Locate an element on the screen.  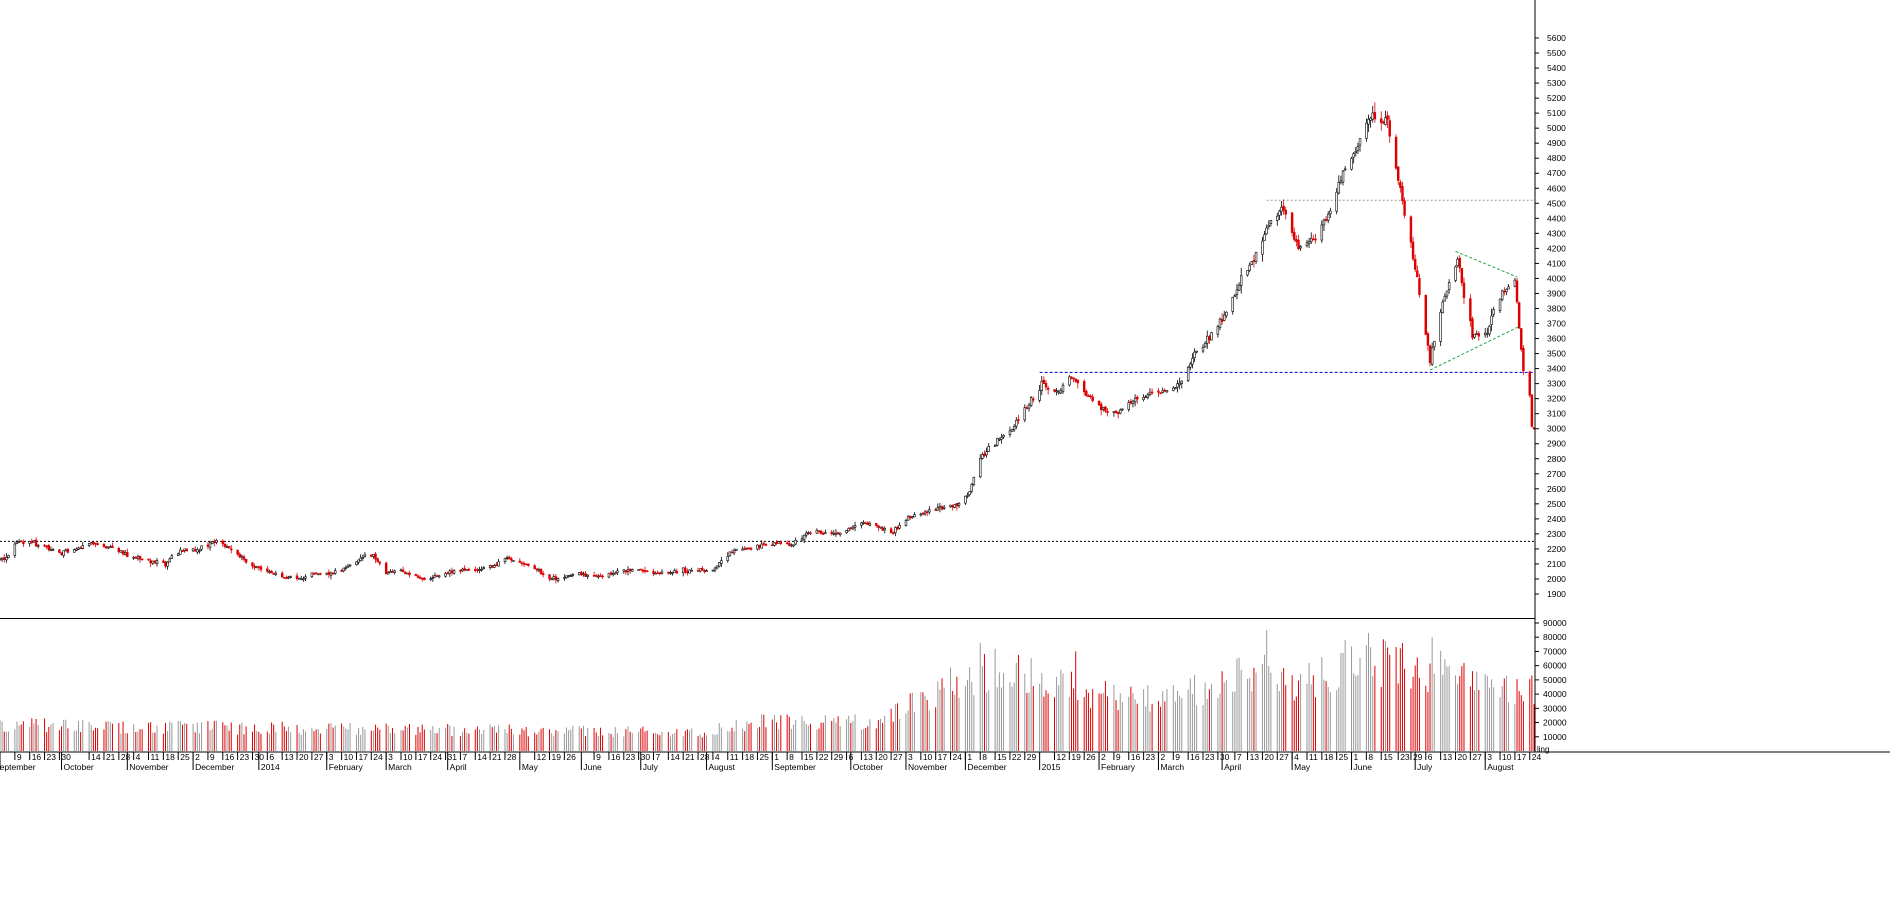
date-tick-label: 29 is located at coordinates (1032, 757).